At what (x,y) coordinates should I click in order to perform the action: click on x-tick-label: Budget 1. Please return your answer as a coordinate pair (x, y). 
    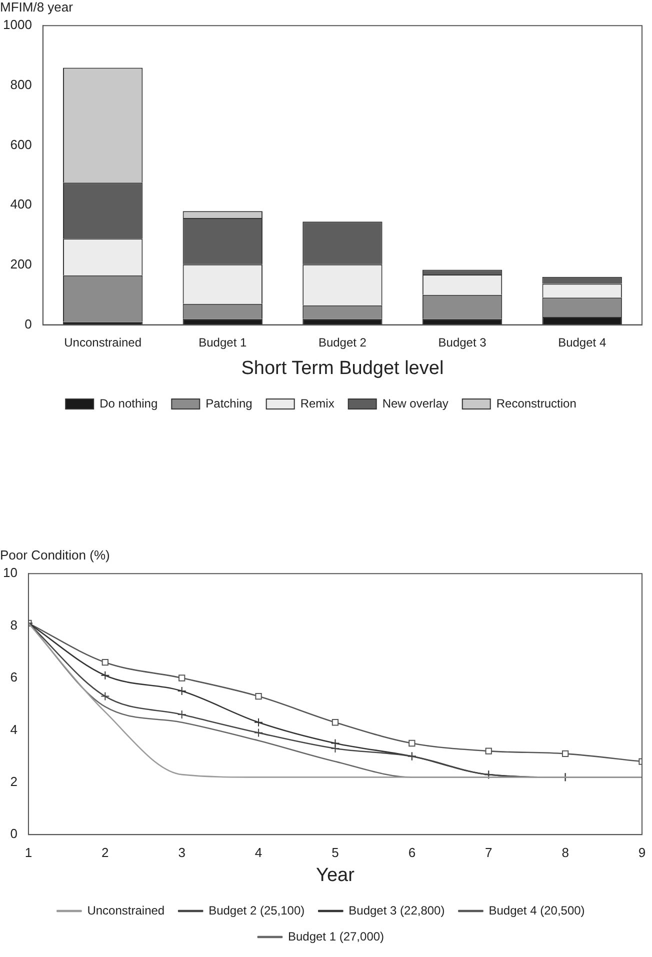
    Looking at the image, I should click on (222, 342).